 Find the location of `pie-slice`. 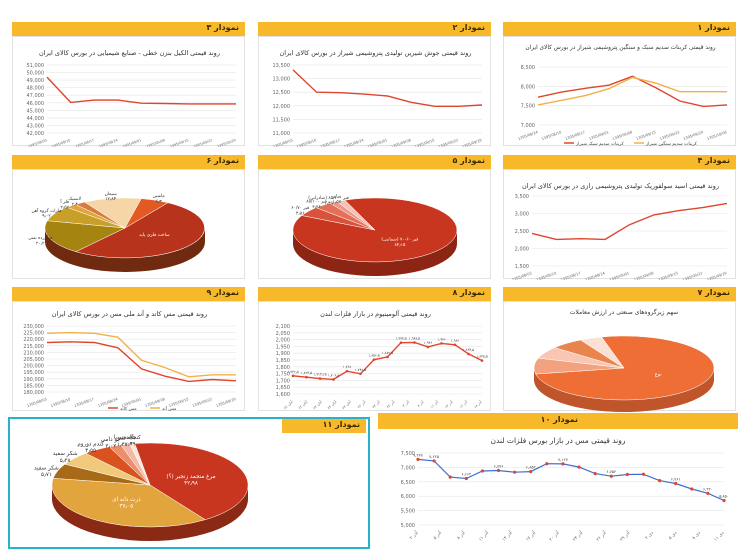

pie-slice is located at coordinates (85, 236).